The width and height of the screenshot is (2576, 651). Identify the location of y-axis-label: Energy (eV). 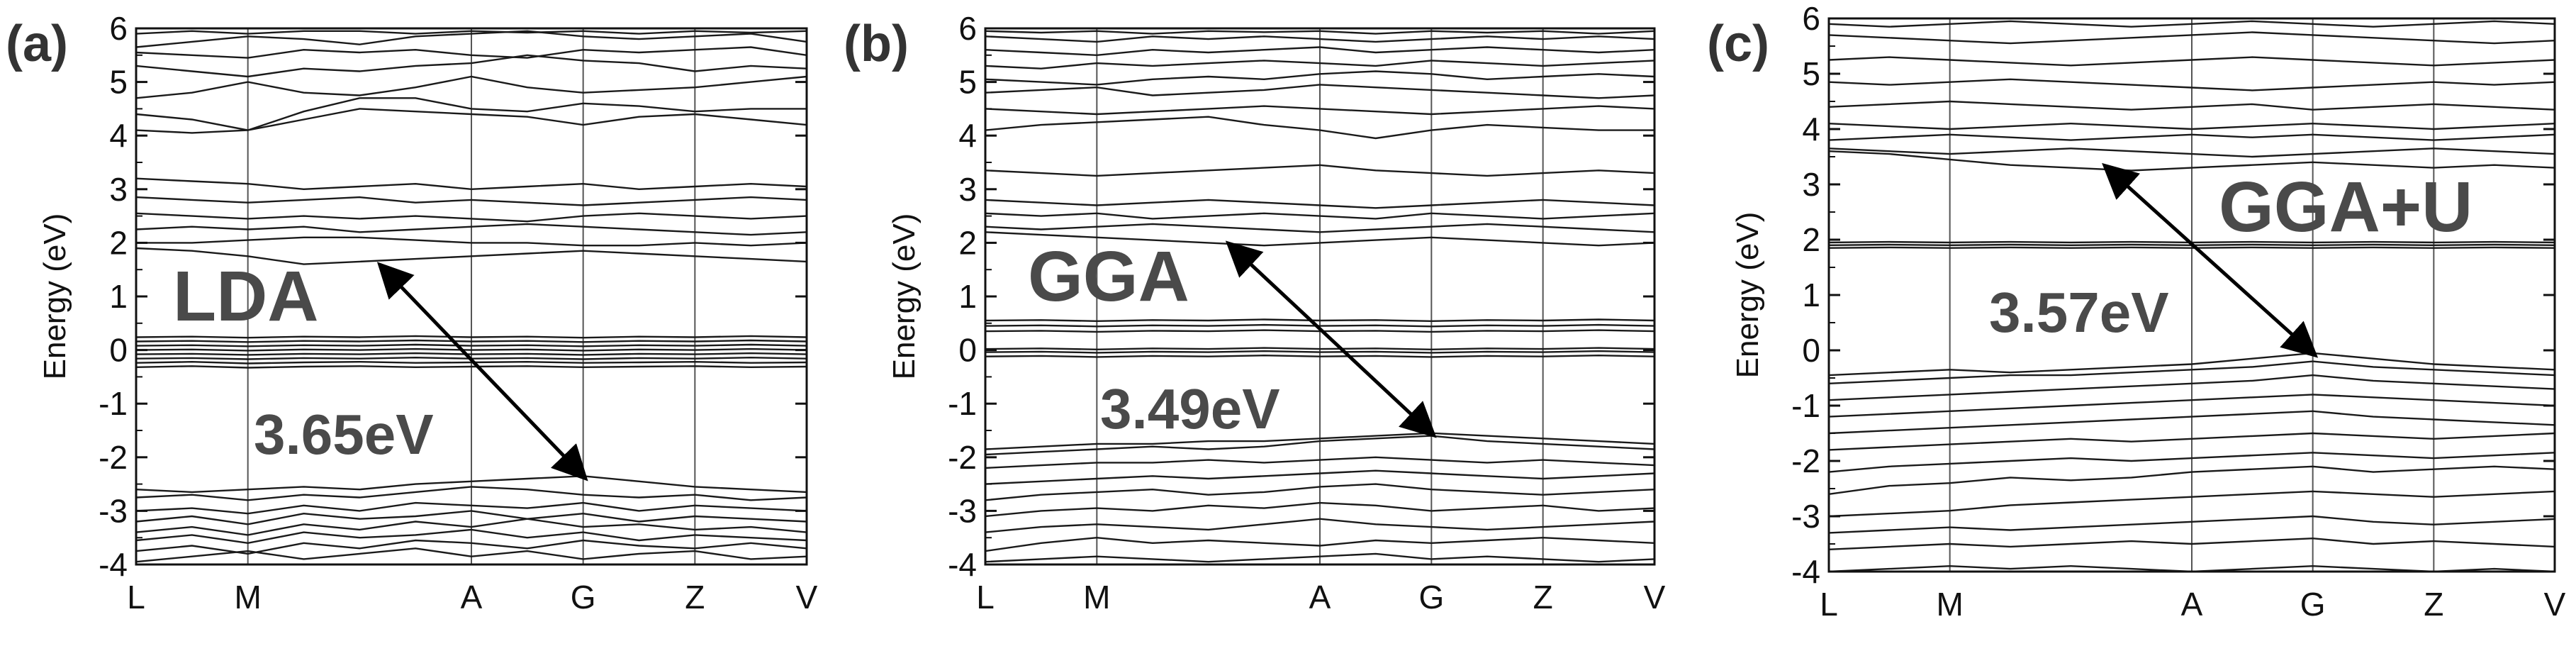
(55, 296).